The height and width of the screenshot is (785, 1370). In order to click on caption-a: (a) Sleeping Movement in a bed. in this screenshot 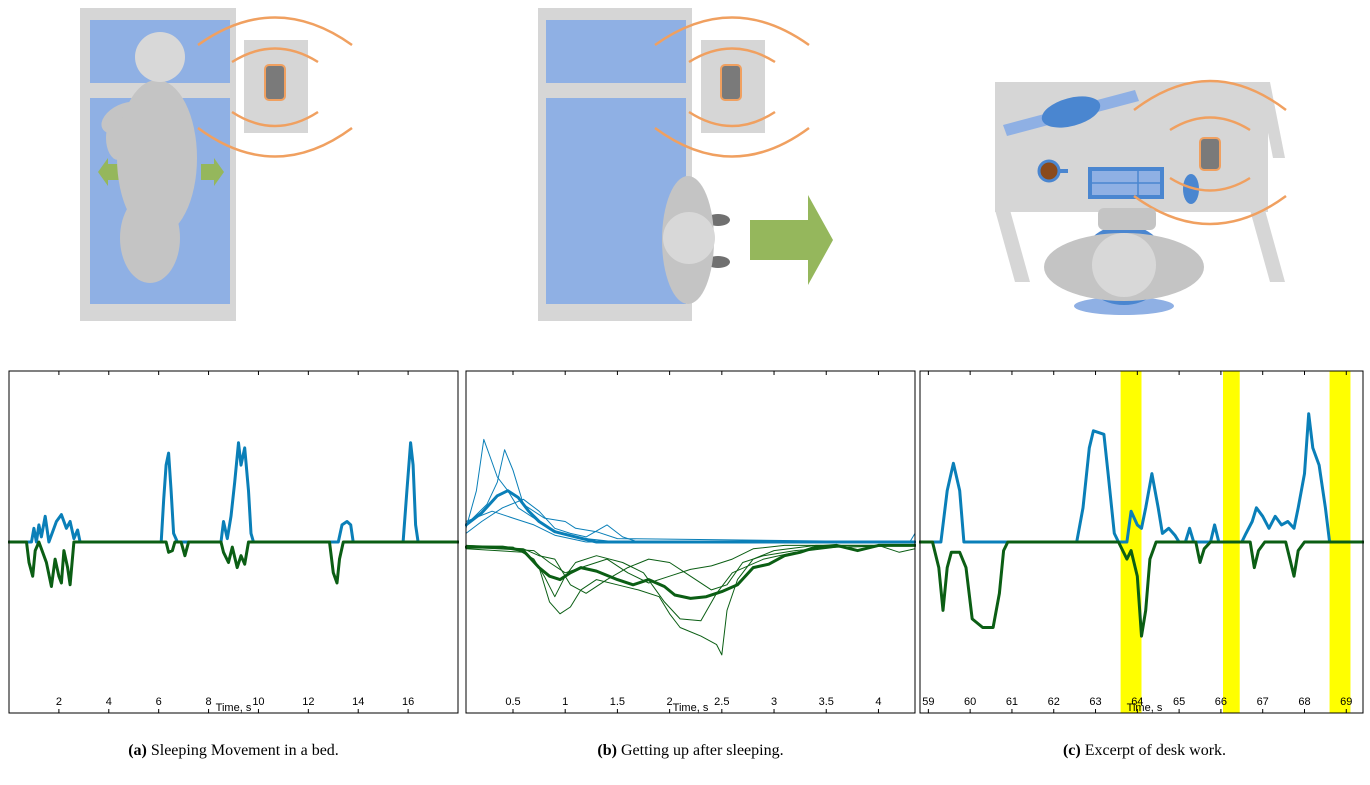, I will do `click(233, 751)`.